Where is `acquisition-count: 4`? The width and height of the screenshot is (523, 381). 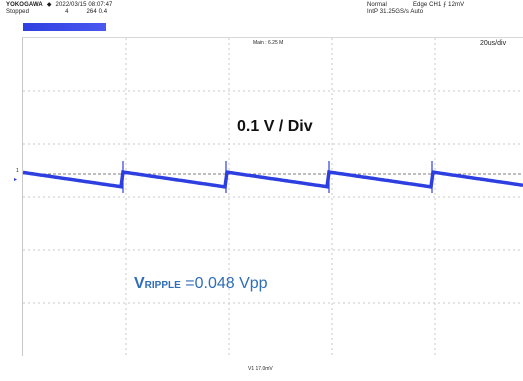 acquisition-count: 4 is located at coordinates (67, 12).